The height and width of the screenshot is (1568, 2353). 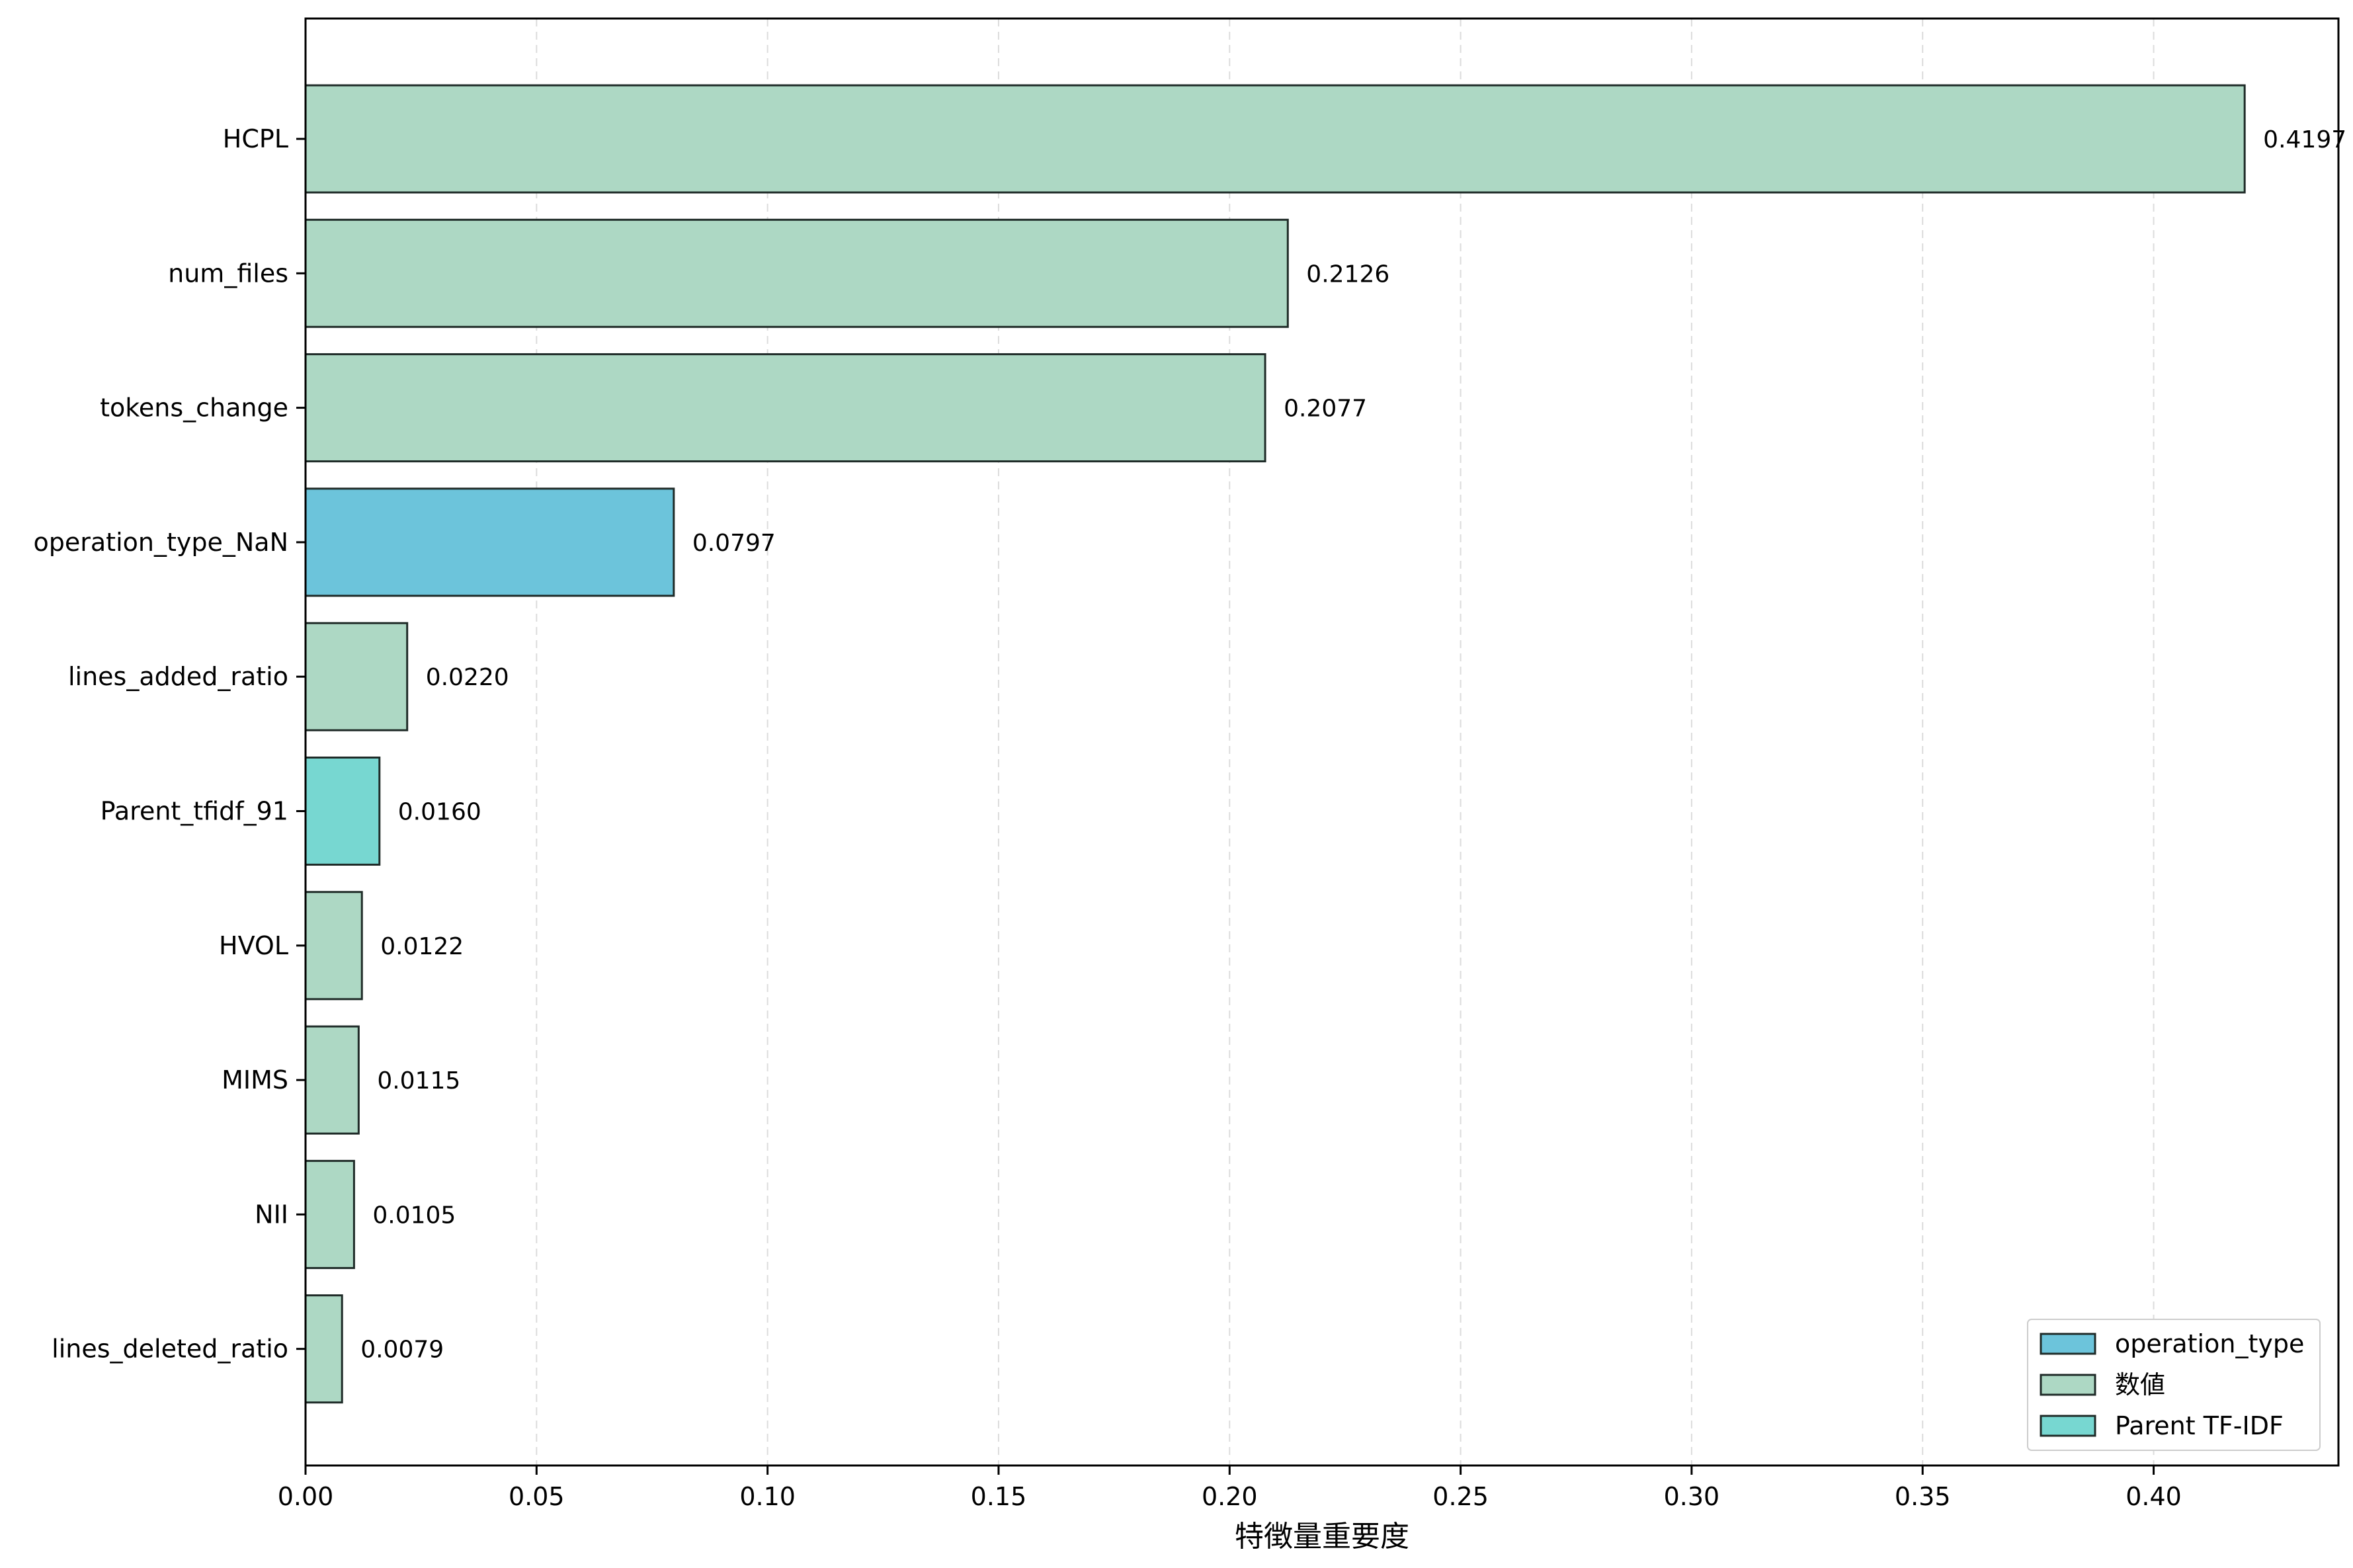 What do you see at coordinates (537, 1496) in the screenshot?
I see `x-tick-label: 0.05` at bounding box center [537, 1496].